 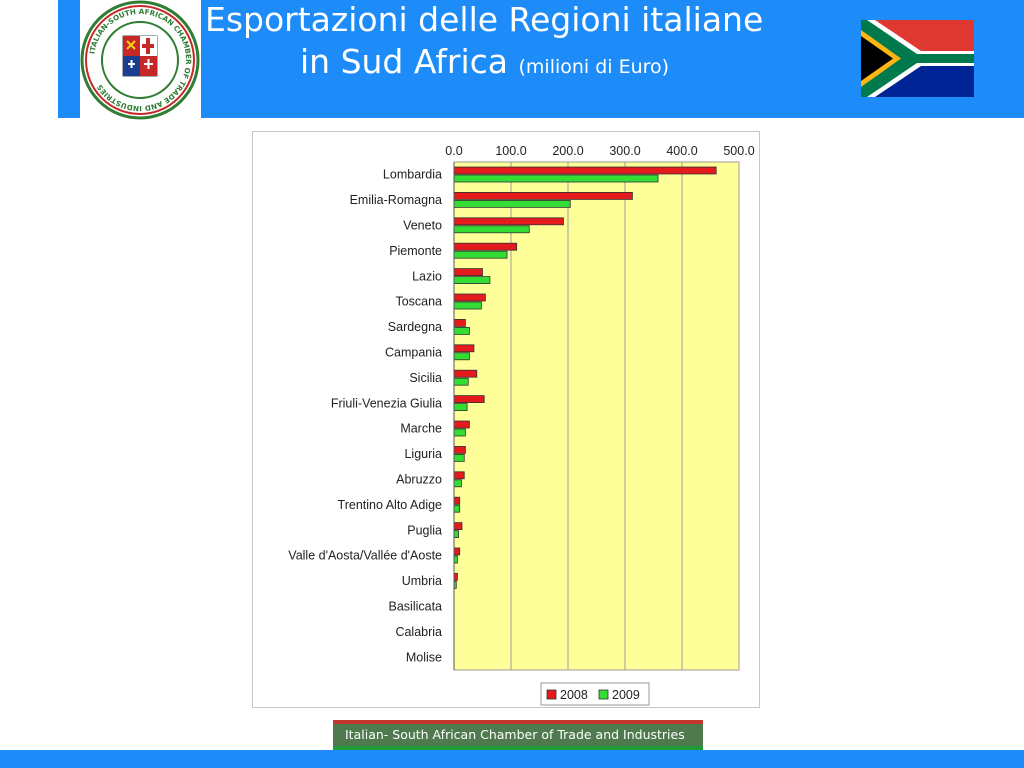 I want to click on category-label: Molise, so click(x=424, y=657).